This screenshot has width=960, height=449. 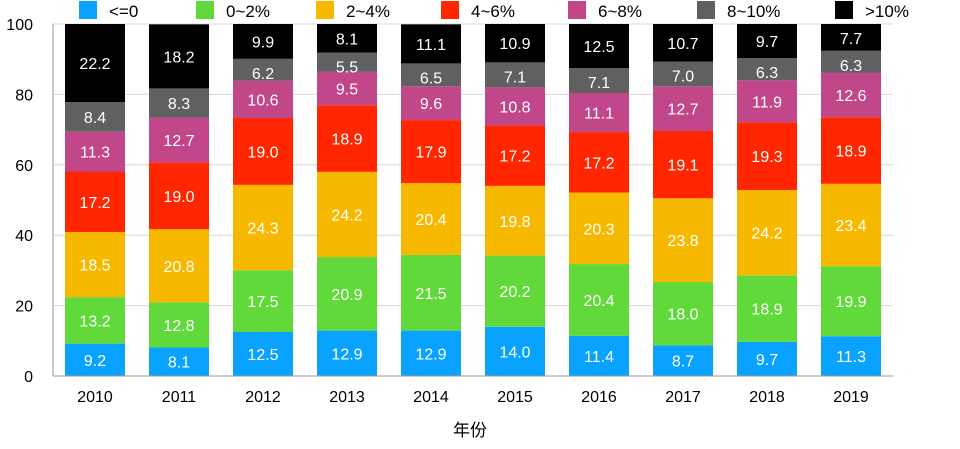 What do you see at coordinates (766, 157) in the screenshot?
I see `data-label: 19.3` at bounding box center [766, 157].